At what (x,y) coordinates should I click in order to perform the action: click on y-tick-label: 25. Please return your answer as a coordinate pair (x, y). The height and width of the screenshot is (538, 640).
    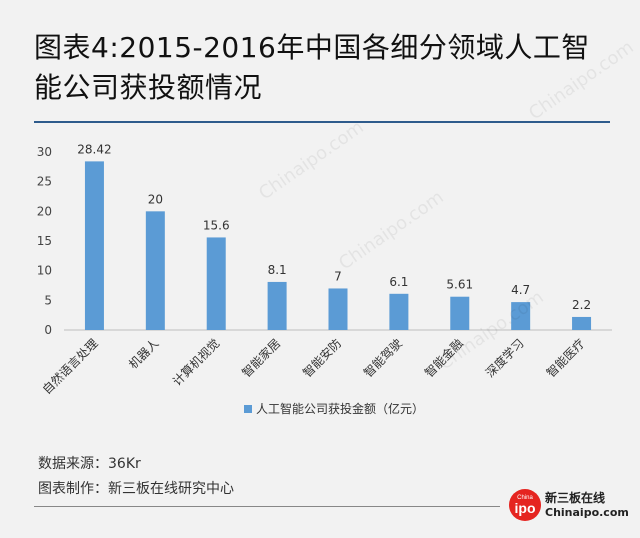
    Looking at the image, I should click on (44, 182).